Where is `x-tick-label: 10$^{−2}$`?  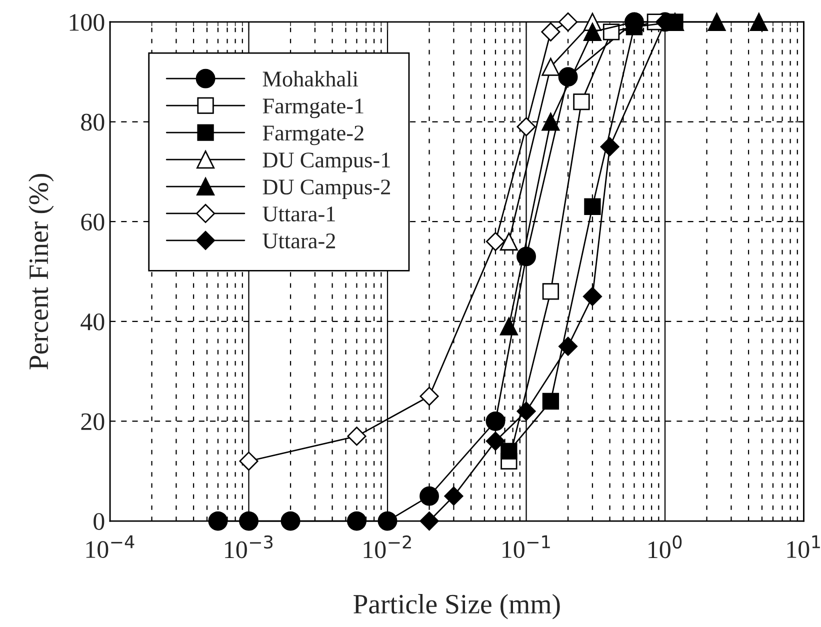 x-tick-label: 10$^{−2}$ is located at coordinates (387, 546).